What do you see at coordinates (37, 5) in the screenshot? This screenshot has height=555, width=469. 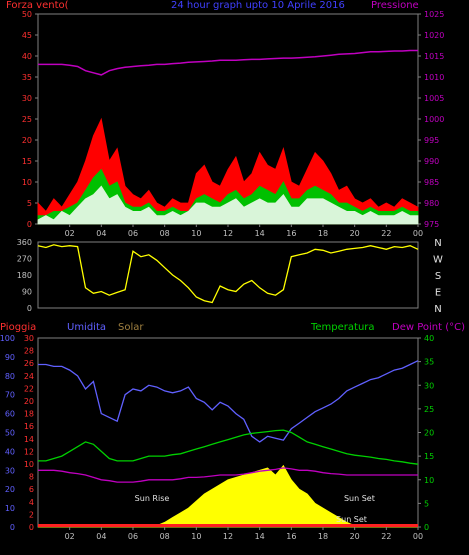 I see `wind-axis-title: Forza vento(` at bounding box center [37, 5].